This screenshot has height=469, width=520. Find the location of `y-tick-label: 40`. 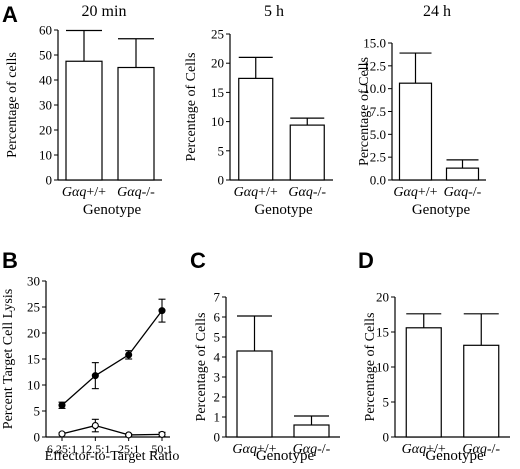

y-tick-label: 40 is located at coordinates (45, 80).